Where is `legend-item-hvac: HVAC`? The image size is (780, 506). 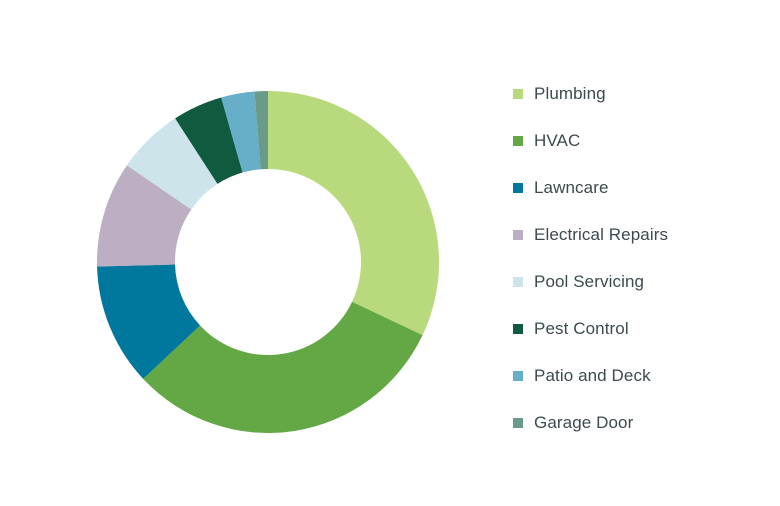
legend-item-hvac: HVAC is located at coordinates (590, 140).